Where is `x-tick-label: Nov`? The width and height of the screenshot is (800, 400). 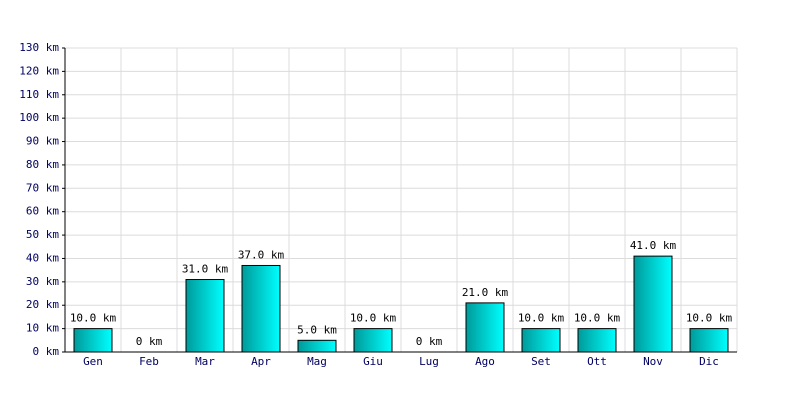
x-tick-label: Nov is located at coordinates (653, 361).